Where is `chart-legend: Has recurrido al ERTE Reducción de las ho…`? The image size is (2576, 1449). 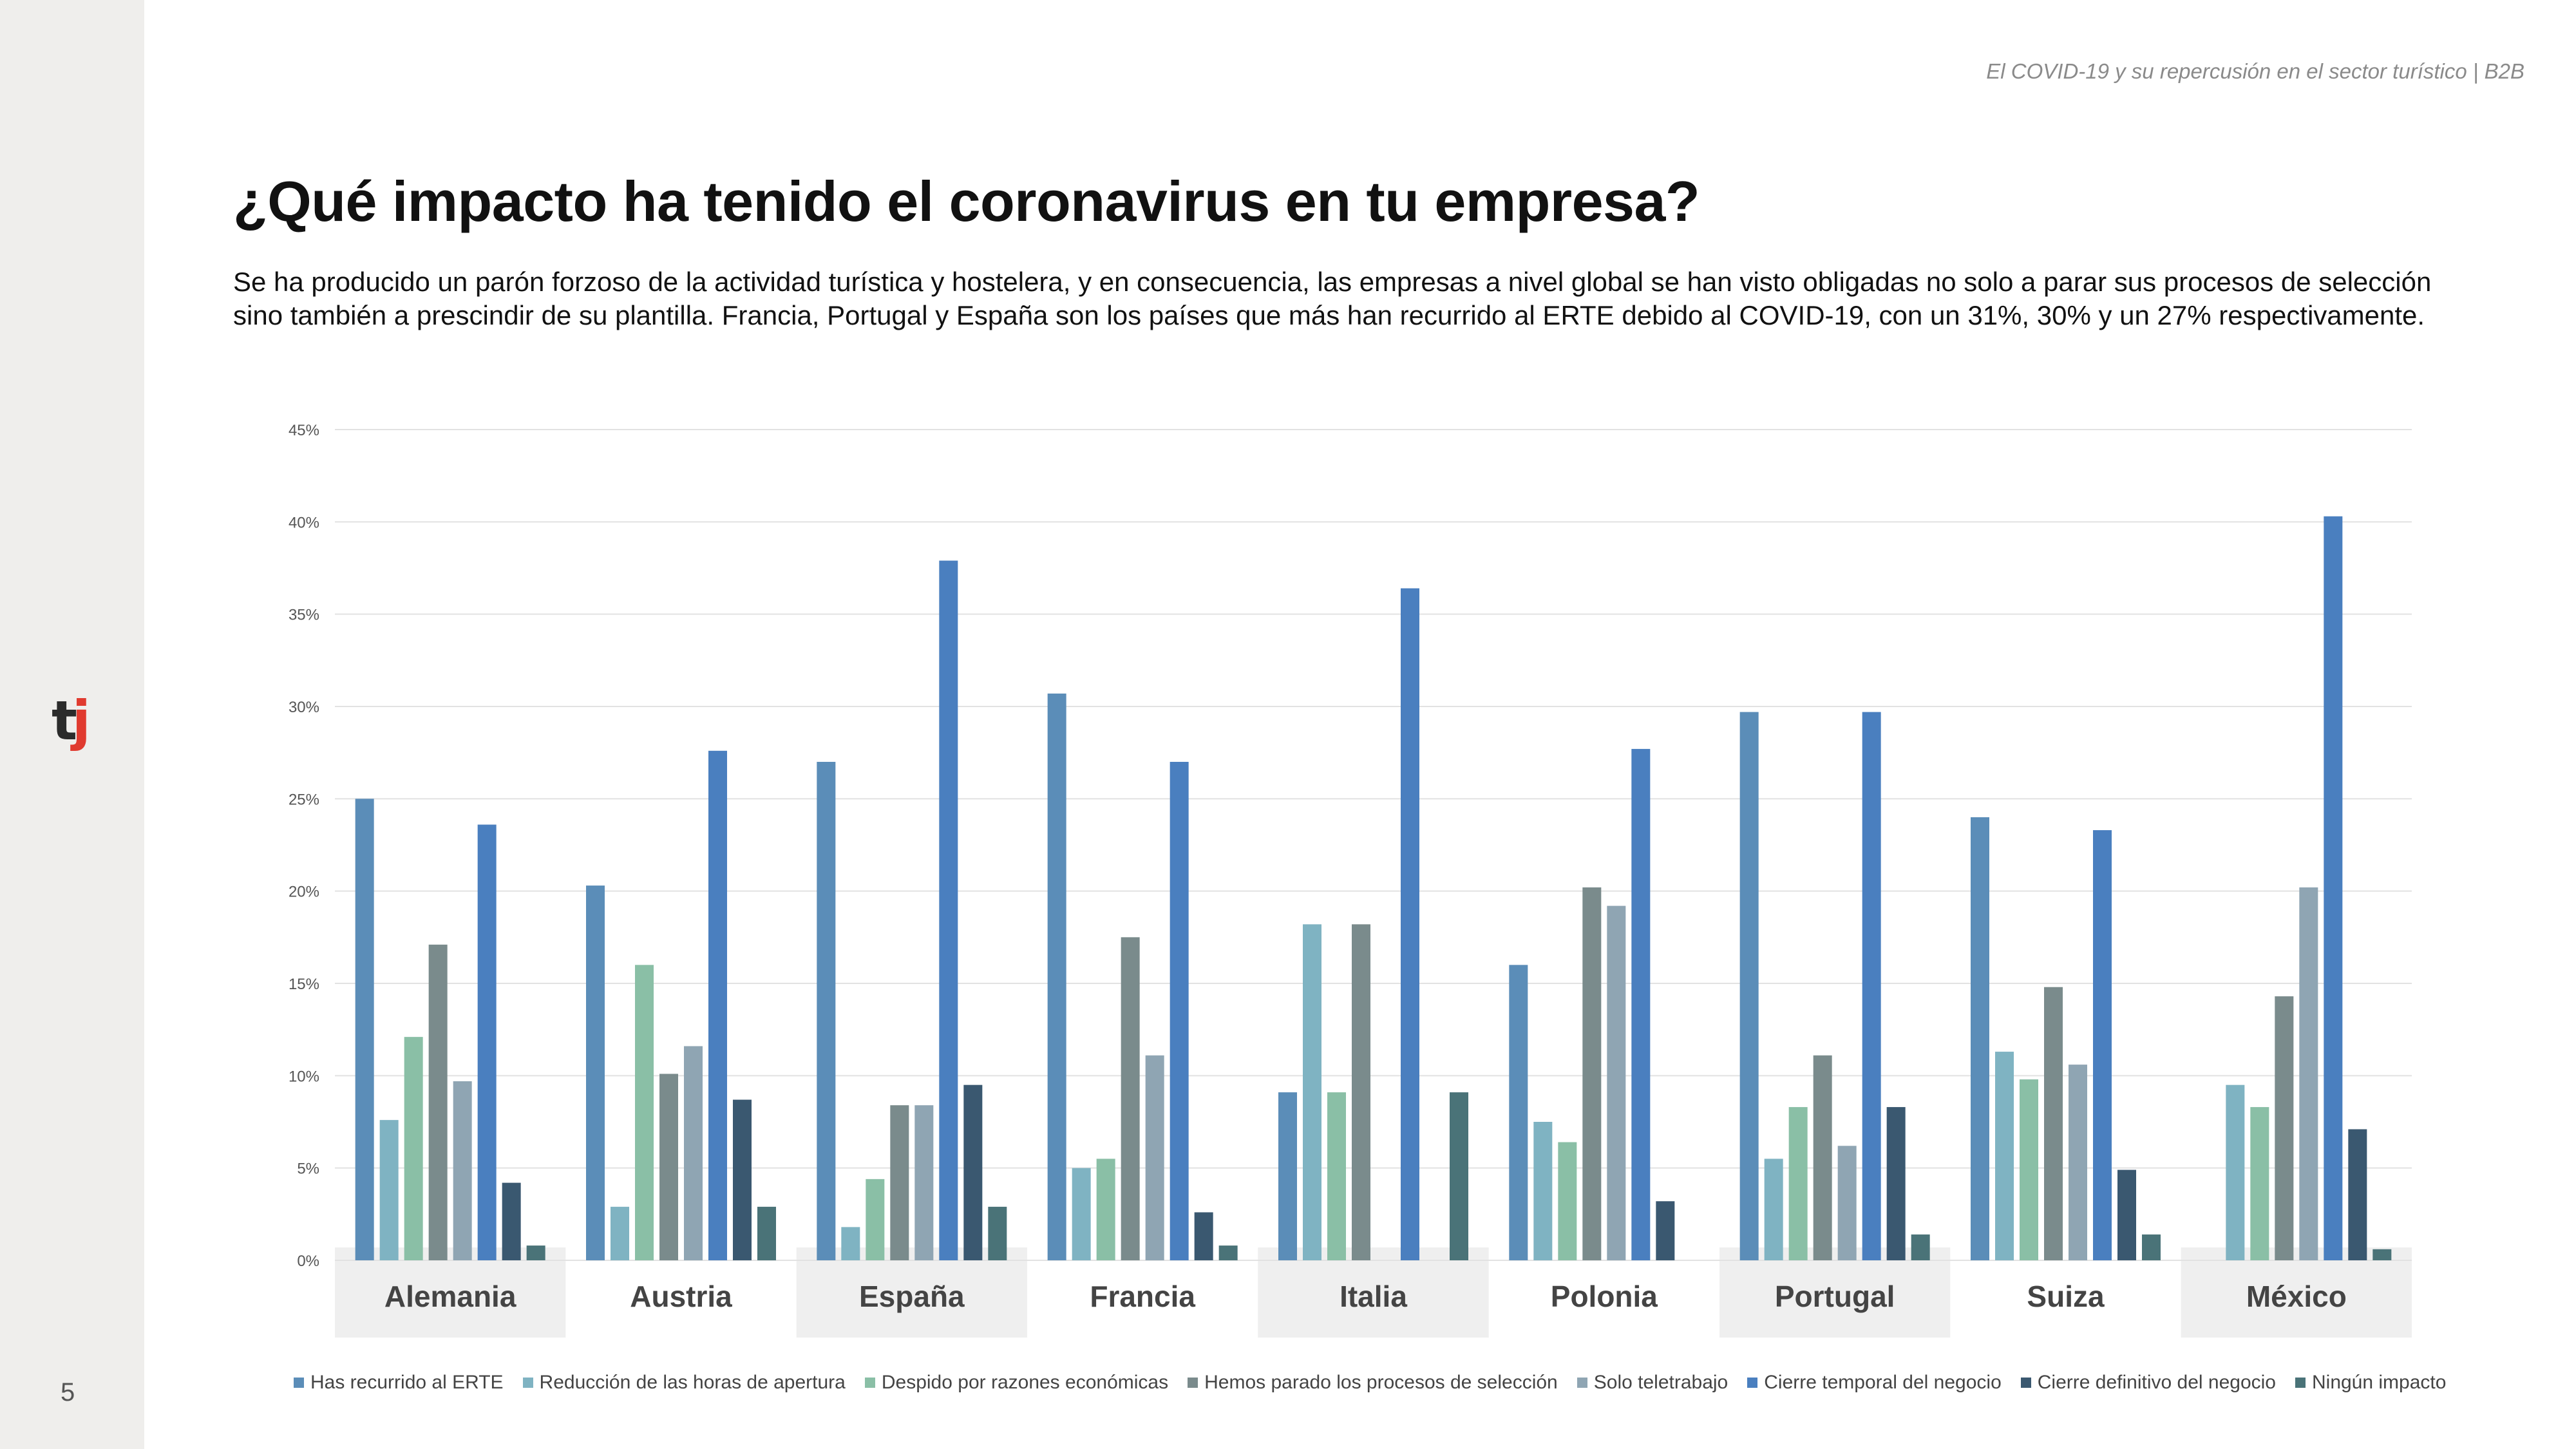 chart-legend: Has recurrido al ERTE Reducción de las ho… is located at coordinates (1370, 1383).